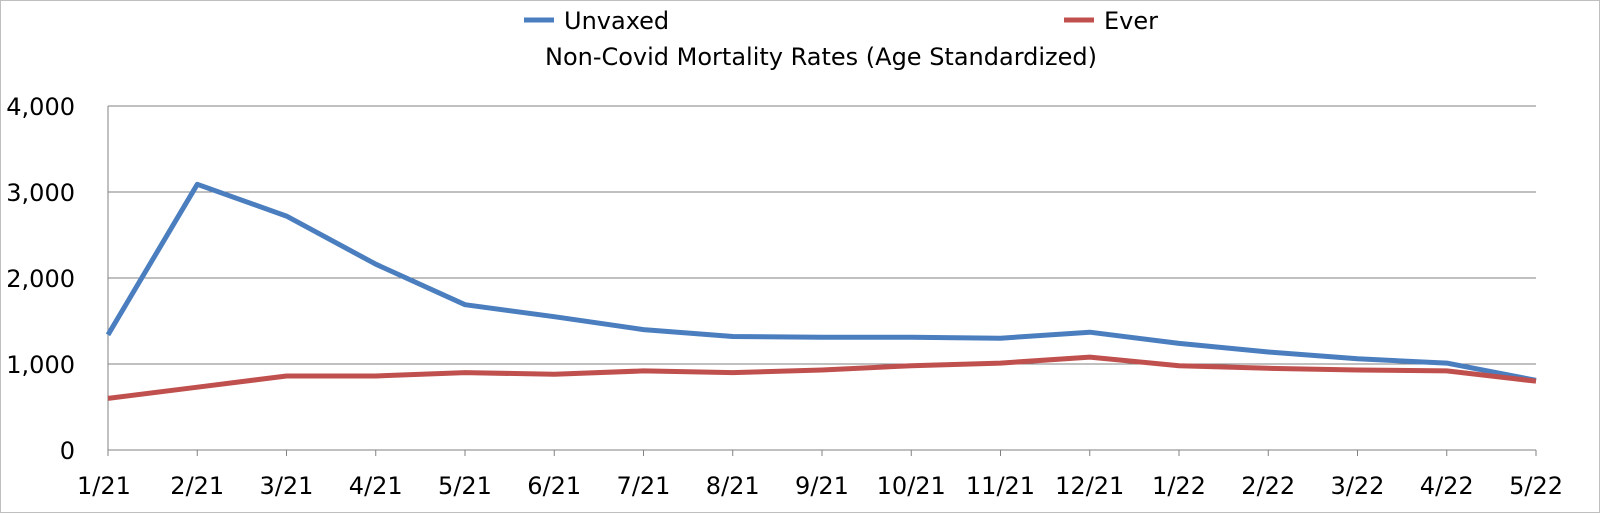 The width and height of the screenshot is (1600, 514). What do you see at coordinates (104, 486) in the screenshot?
I see `x-tick-label: 1/21` at bounding box center [104, 486].